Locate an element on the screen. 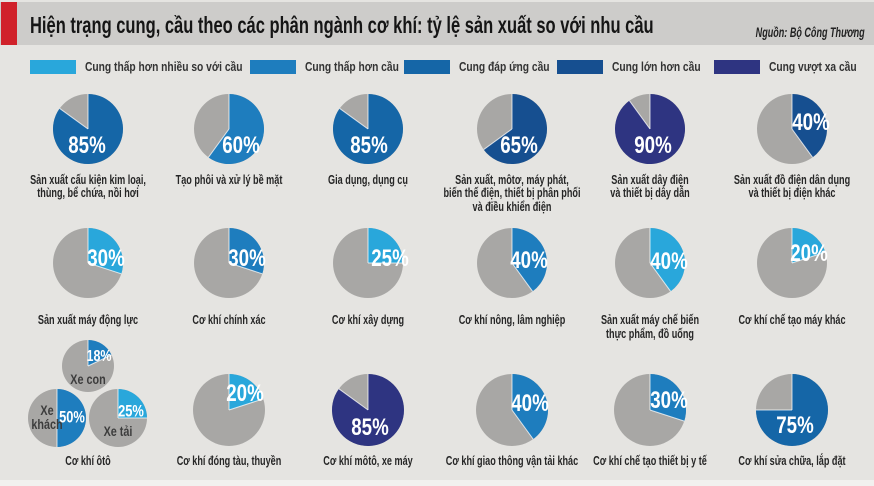 The height and width of the screenshot is (486, 874). pie-caption-line: Cơ khí xây dựng is located at coordinates (368, 319).